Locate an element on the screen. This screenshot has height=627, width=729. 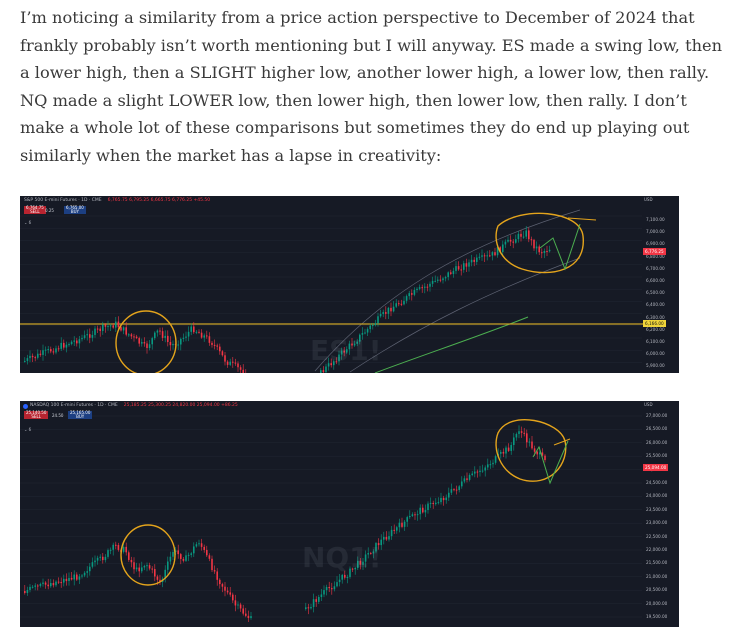
symbol-title: S&P 500 E-mini Futures · 1D · CME is located at coordinates (63, 200).